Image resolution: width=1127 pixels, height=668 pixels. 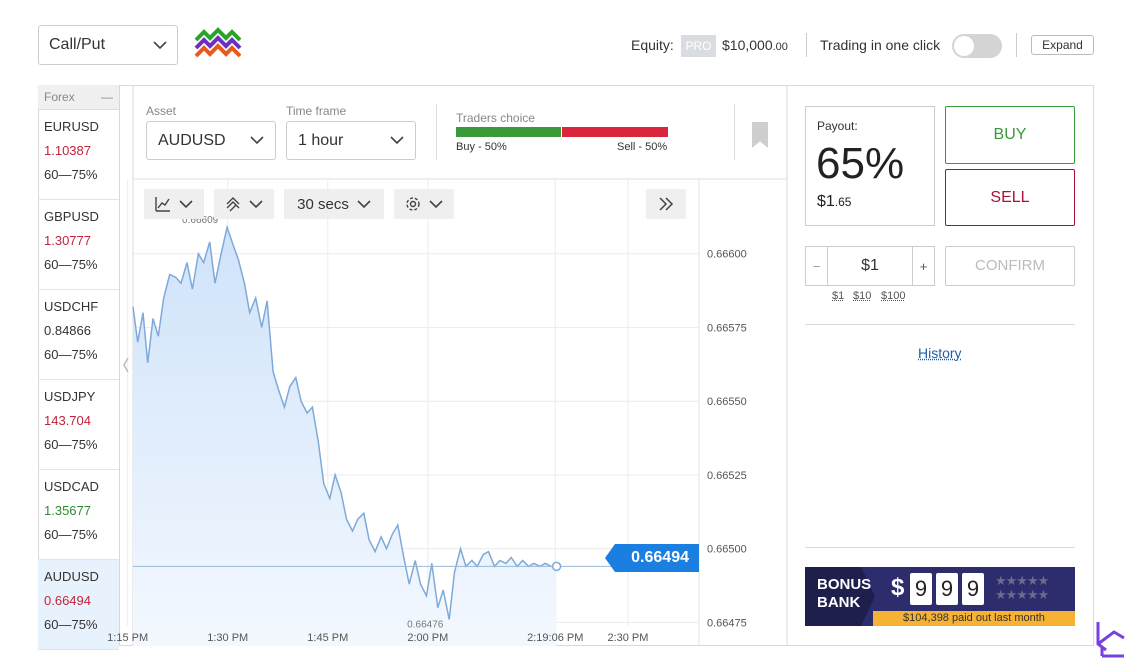 I want to click on increase-amount-button: +, so click(x=923, y=266).